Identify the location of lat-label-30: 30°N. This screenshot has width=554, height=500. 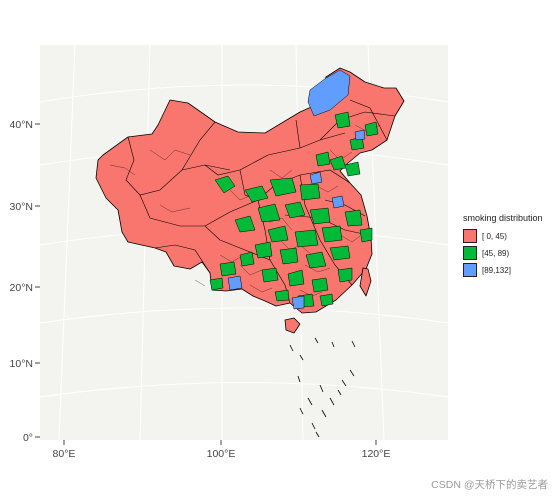
(21, 207).